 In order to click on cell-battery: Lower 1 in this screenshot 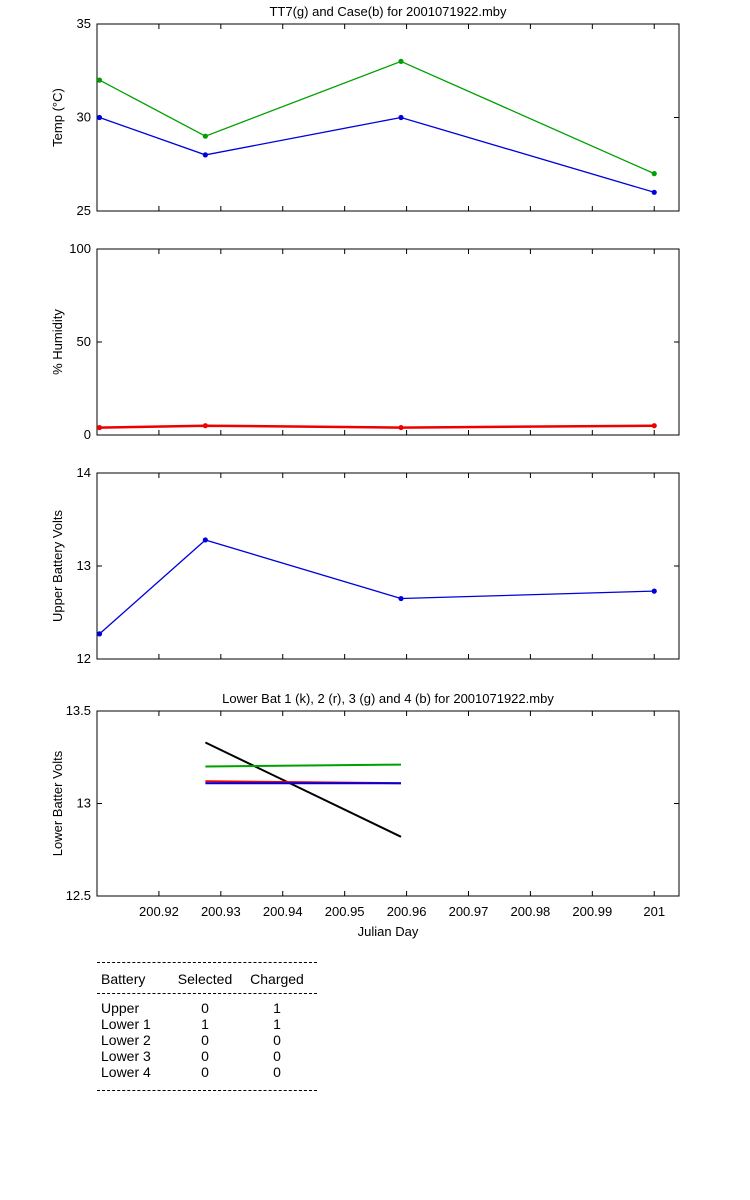, I will do `click(126, 1024)`.